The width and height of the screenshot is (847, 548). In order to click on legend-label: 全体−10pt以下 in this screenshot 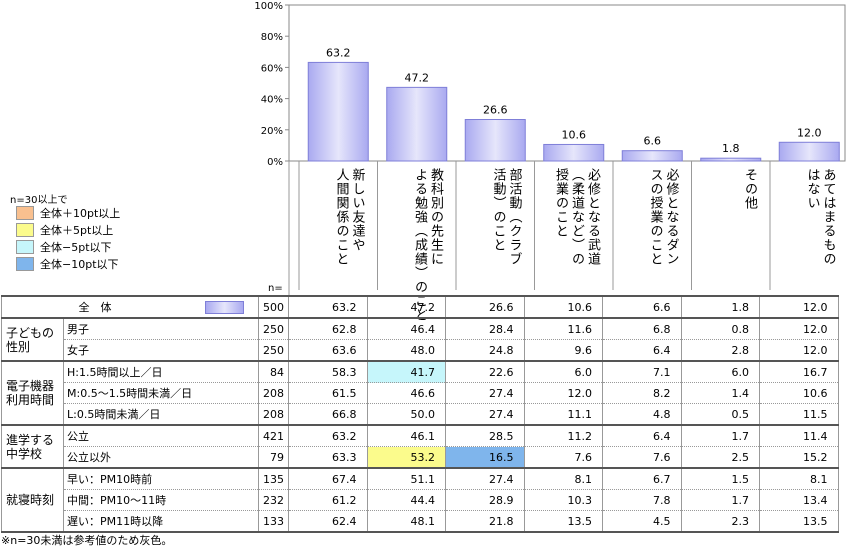, I will do `click(79, 264)`.